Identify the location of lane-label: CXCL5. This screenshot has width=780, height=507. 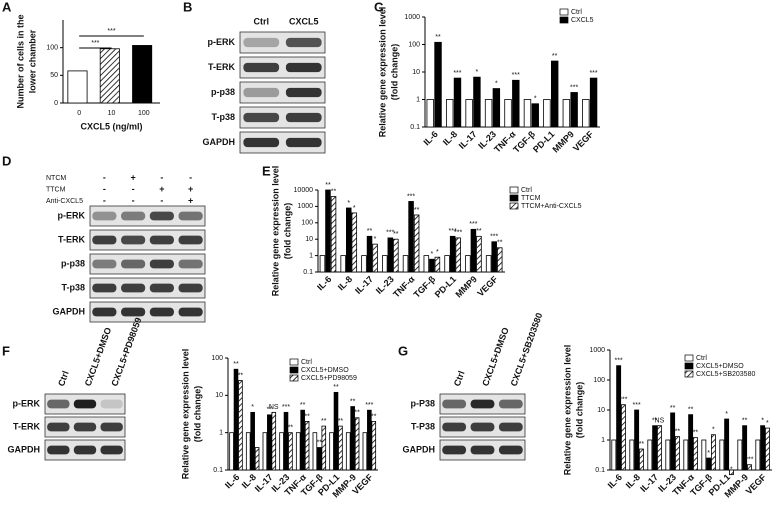
(304, 21).